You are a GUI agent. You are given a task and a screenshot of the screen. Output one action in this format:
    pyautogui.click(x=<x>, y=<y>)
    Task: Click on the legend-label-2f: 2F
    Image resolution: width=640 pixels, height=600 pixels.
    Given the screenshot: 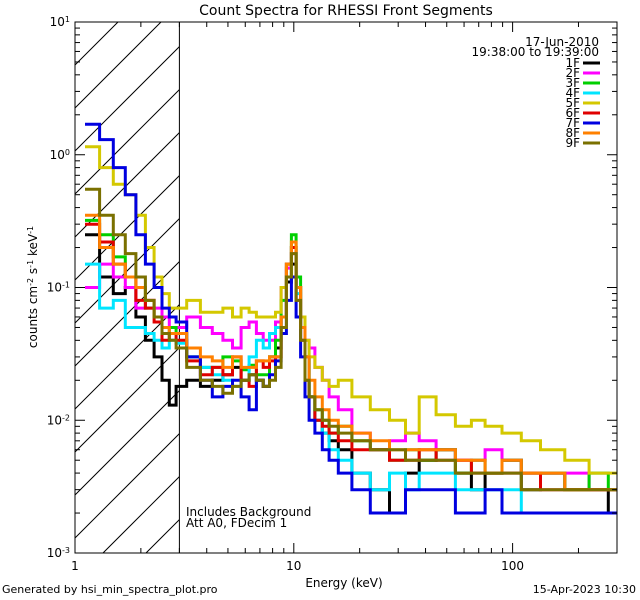 What is the action you would take?
    pyautogui.click(x=572, y=73)
    